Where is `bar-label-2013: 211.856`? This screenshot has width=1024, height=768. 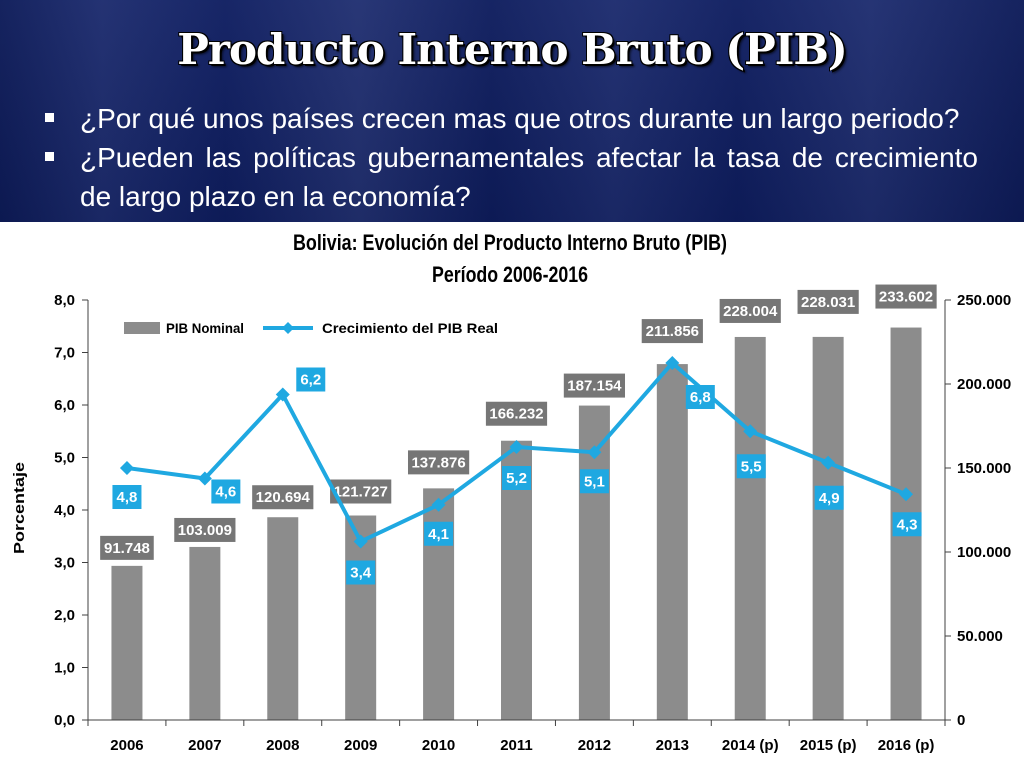
bar-label-2013: 211.856 is located at coordinates (672, 331).